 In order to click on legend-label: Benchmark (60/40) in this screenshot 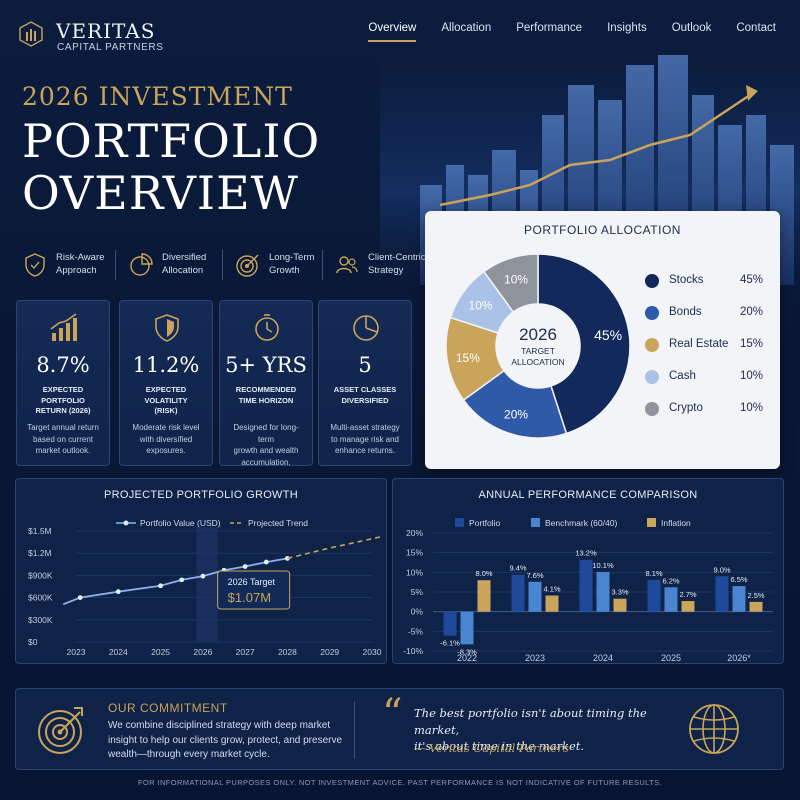, I will do `click(581, 523)`.